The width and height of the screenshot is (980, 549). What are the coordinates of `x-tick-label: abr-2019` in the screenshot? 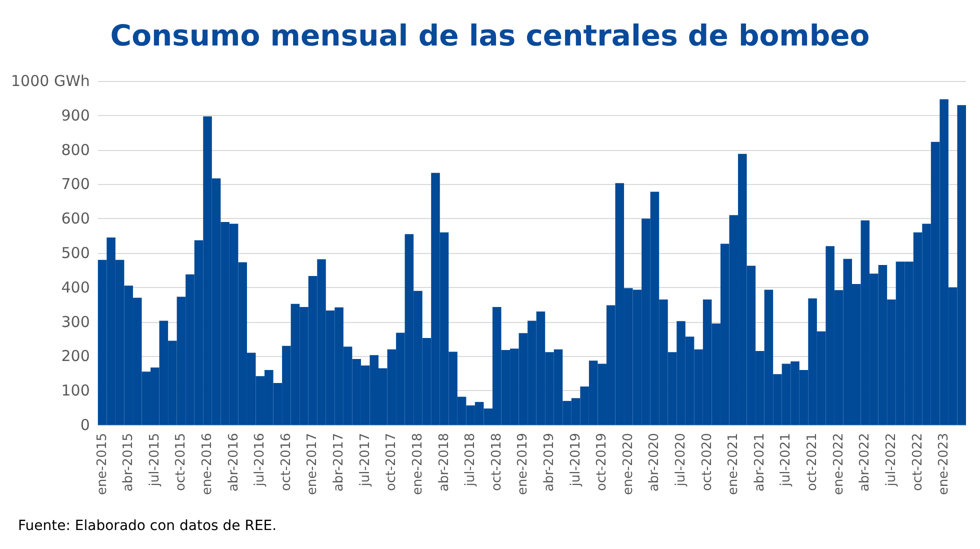 It's located at (549, 462).